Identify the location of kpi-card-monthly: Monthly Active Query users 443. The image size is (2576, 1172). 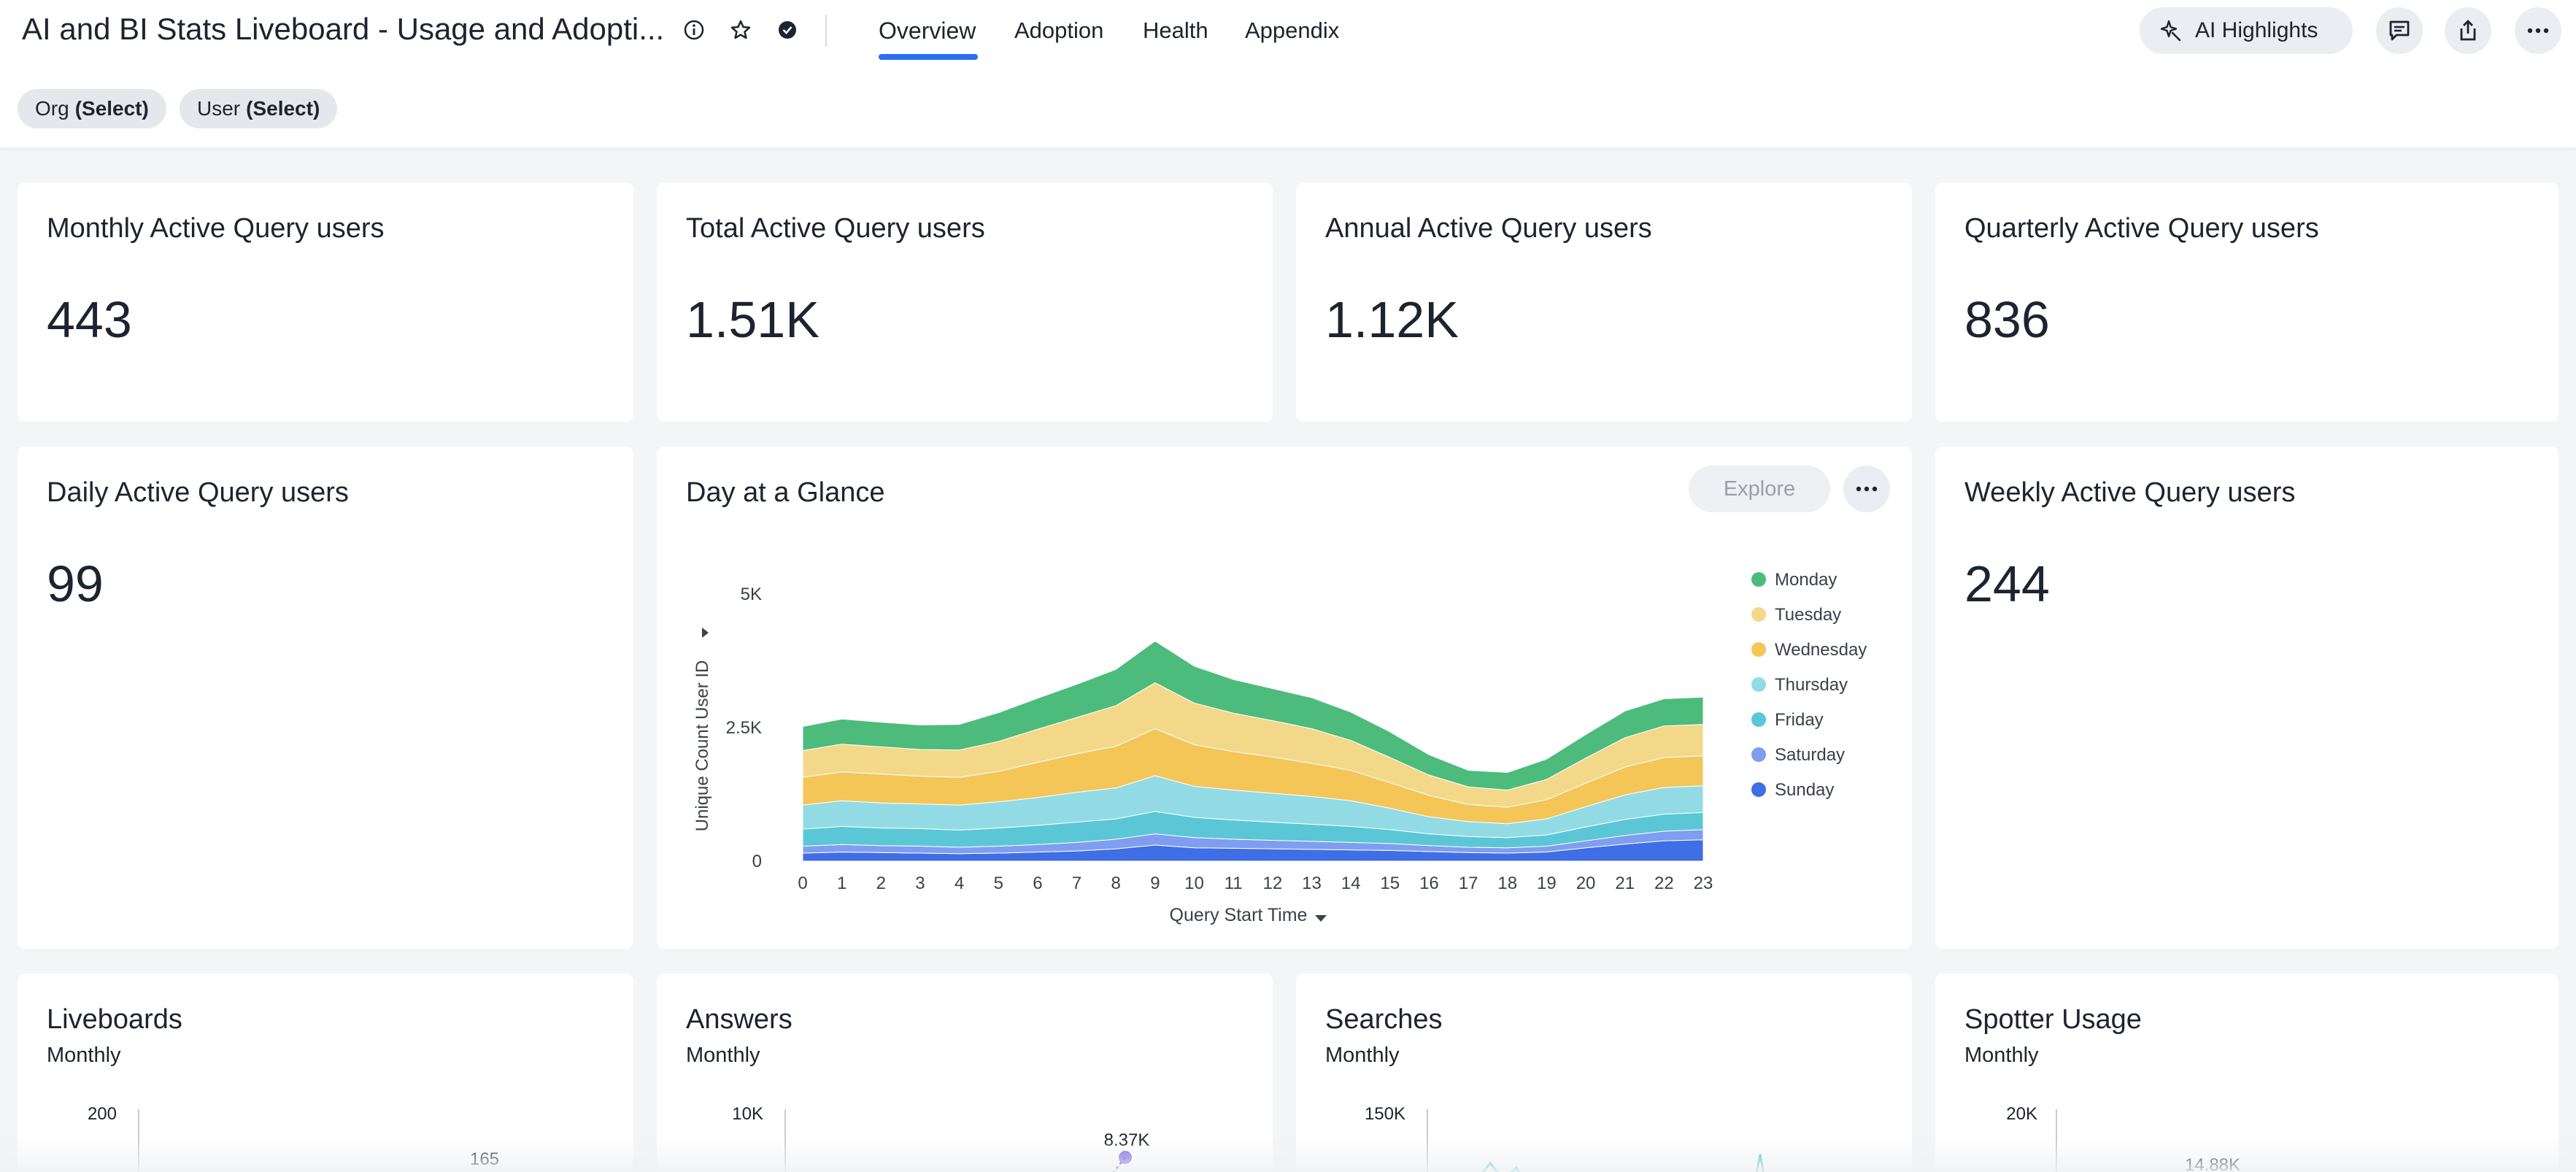
(325, 302).